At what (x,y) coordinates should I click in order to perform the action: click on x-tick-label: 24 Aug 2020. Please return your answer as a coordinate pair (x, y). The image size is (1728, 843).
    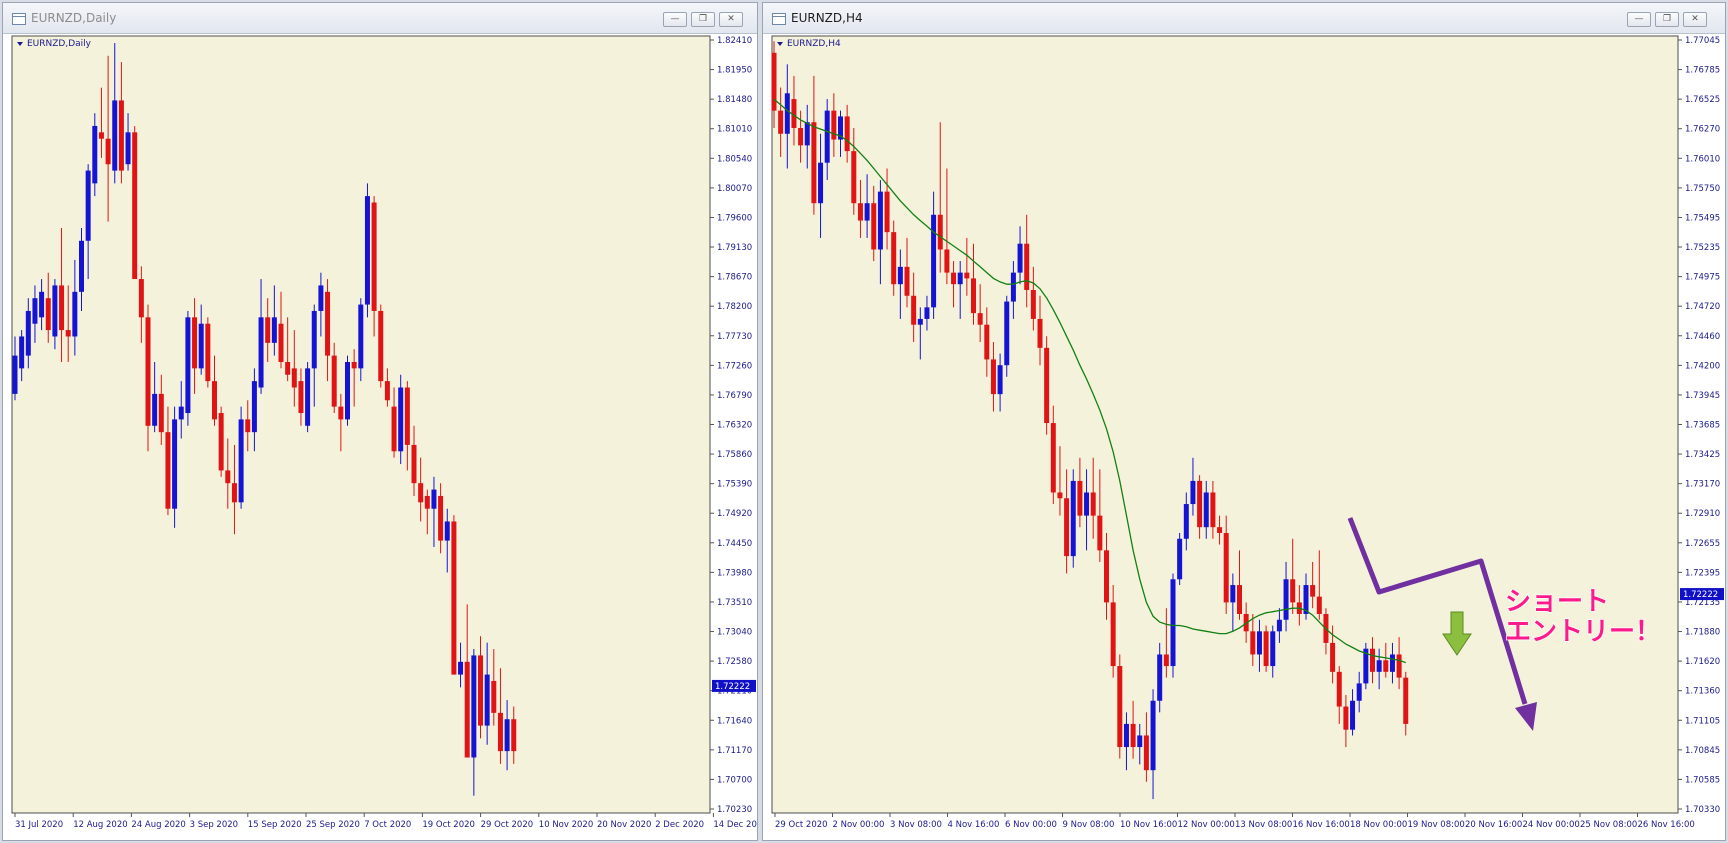
    Looking at the image, I should click on (158, 825).